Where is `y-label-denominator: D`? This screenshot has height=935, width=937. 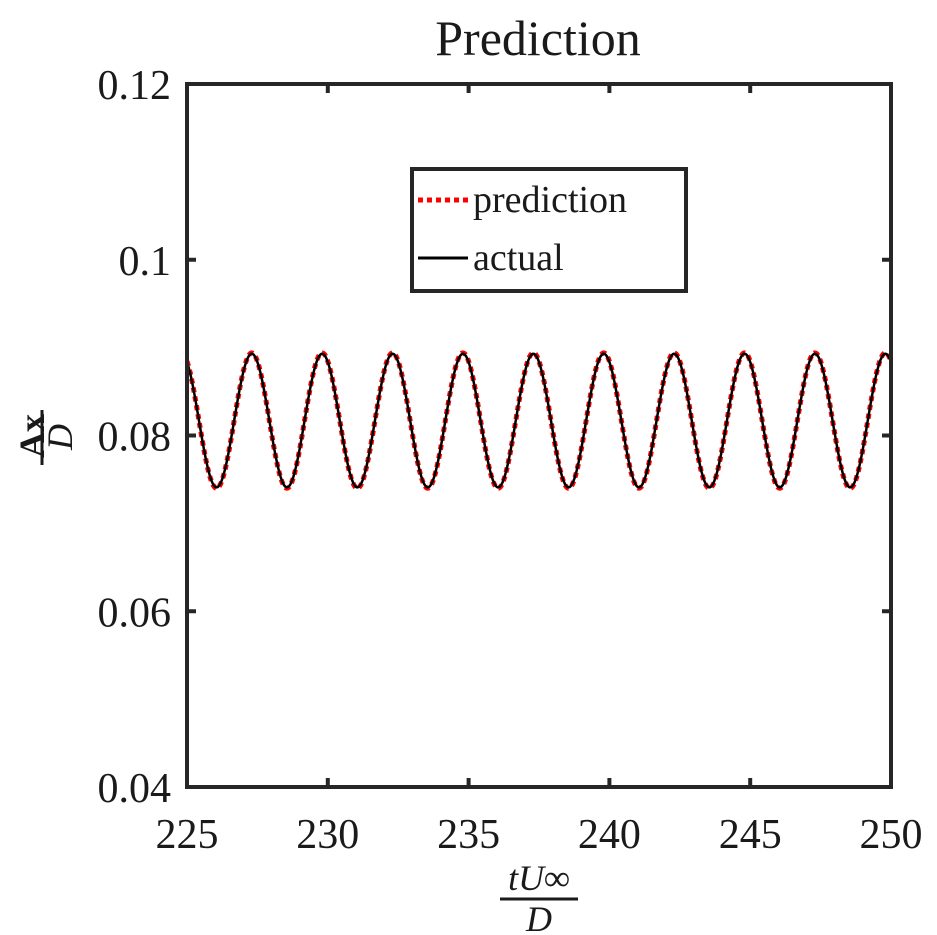
y-label-denominator: D is located at coordinates (60, 437).